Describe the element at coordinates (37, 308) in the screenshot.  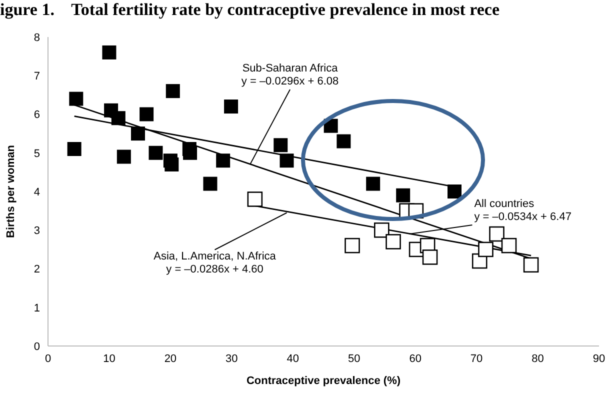
I see `y-tick-label: 1` at that location.